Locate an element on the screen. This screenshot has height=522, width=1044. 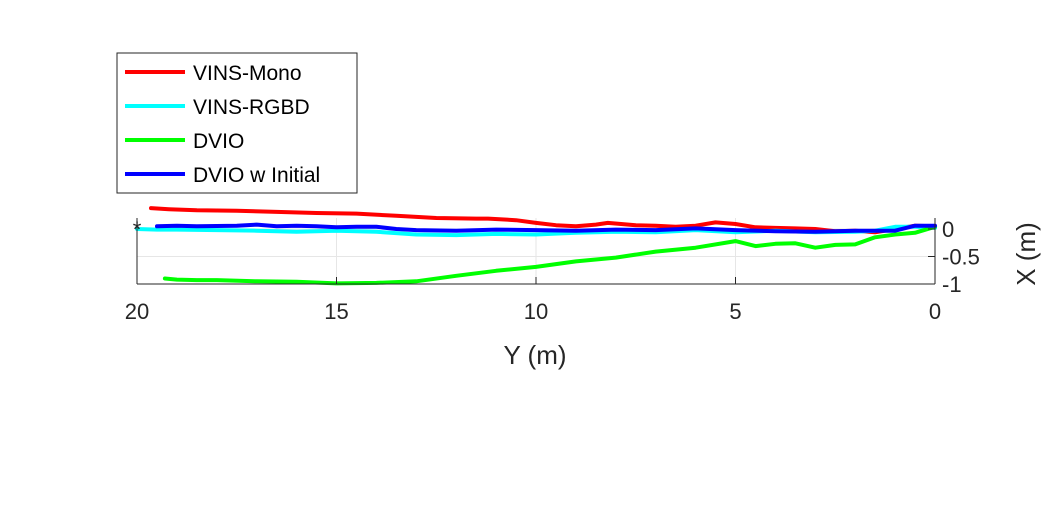
legend-box is located at coordinates (237, 123).